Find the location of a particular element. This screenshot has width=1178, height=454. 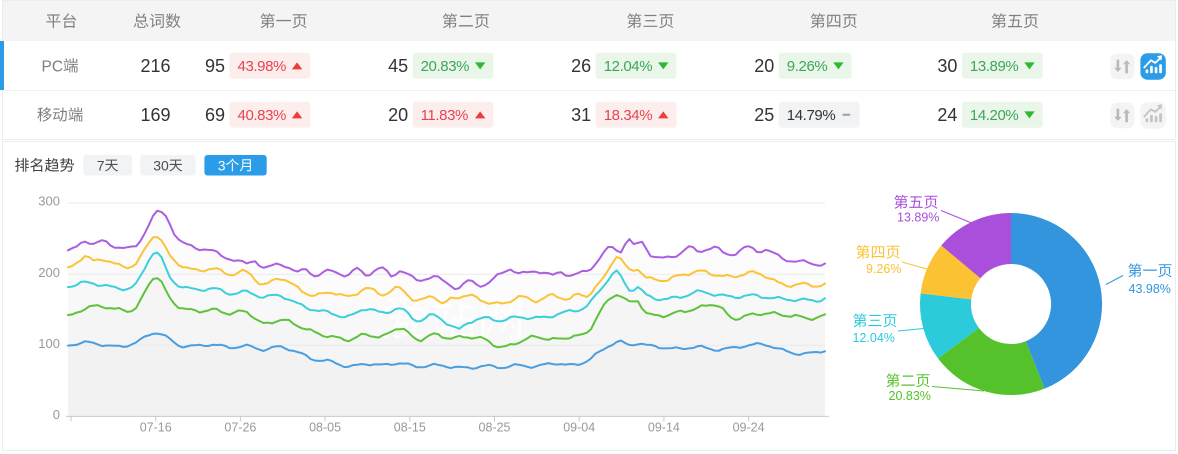

svg-text: 300 is located at coordinates (49, 201).